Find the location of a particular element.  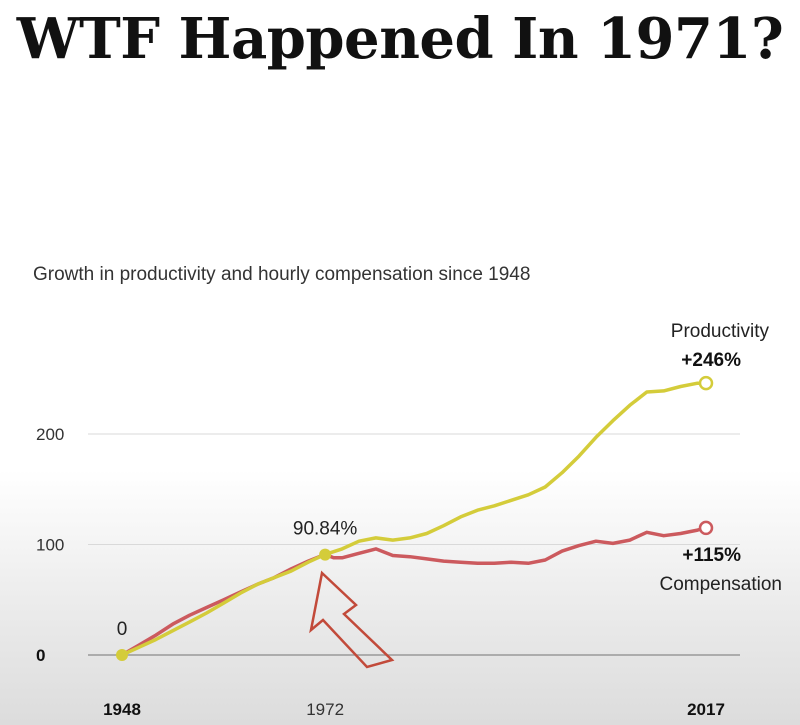

series-label-compensation: Compensation is located at coordinates (720, 584).